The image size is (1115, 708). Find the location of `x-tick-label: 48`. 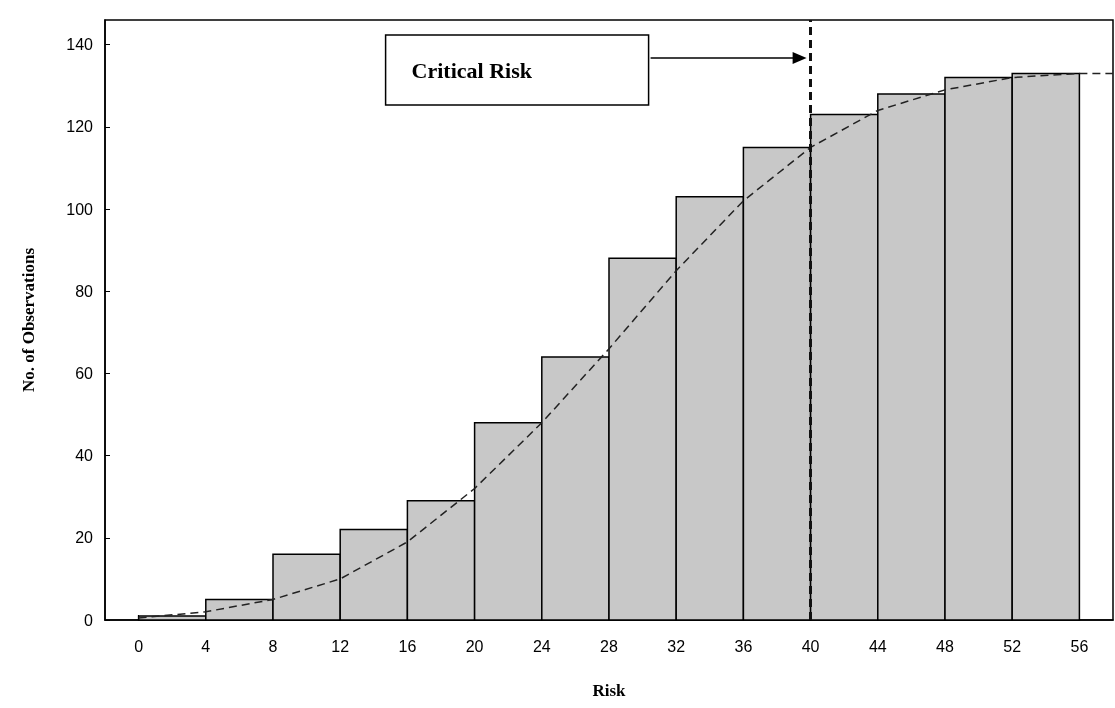

x-tick-label: 48 is located at coordinates (945, 646).